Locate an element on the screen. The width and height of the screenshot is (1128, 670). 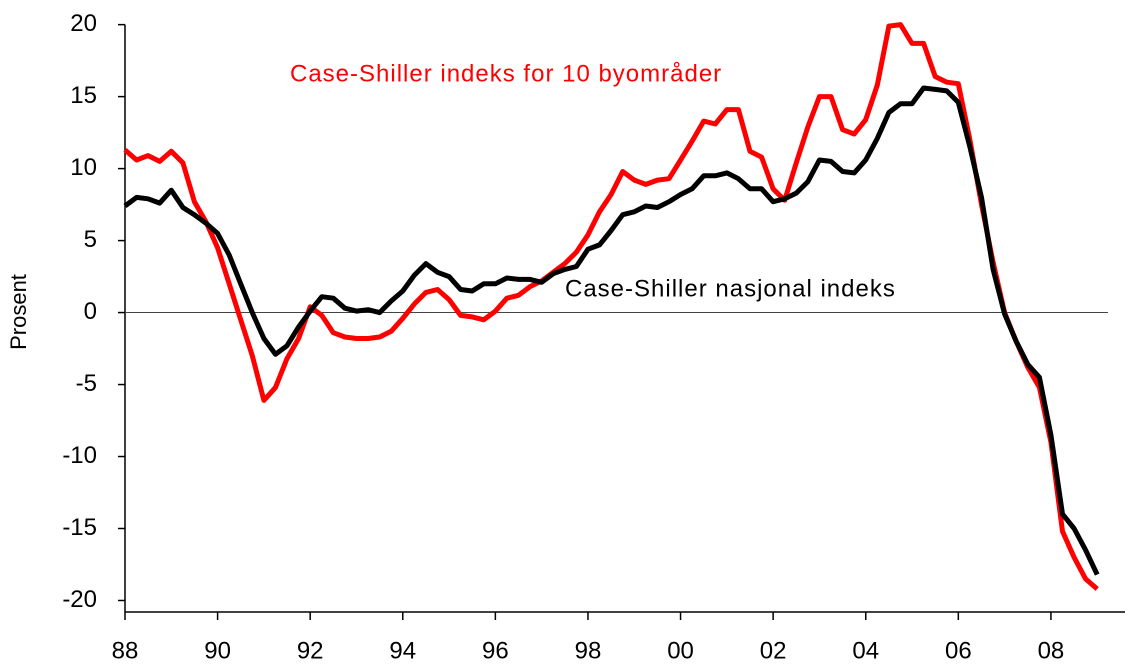
y-tick-label: -15 is located at coordinates (79, 527).